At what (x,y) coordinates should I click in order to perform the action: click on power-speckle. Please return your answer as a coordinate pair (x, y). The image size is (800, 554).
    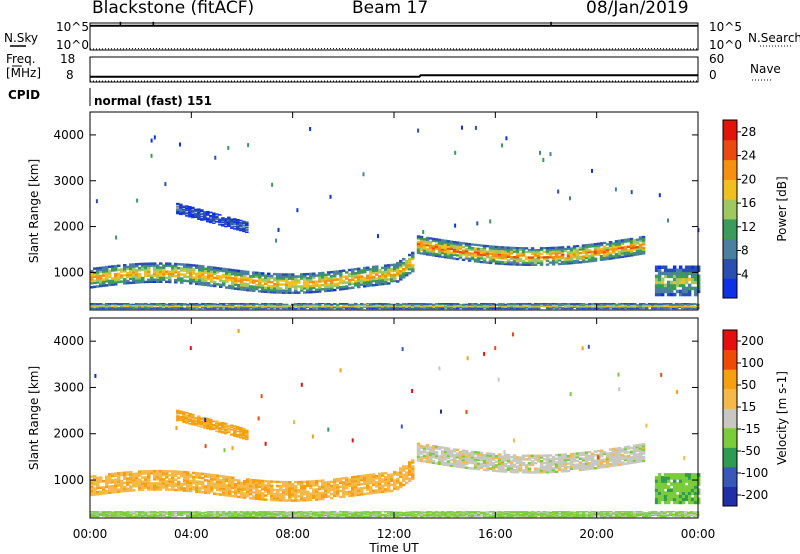
    Looking at the image, I should click on (363, 174).